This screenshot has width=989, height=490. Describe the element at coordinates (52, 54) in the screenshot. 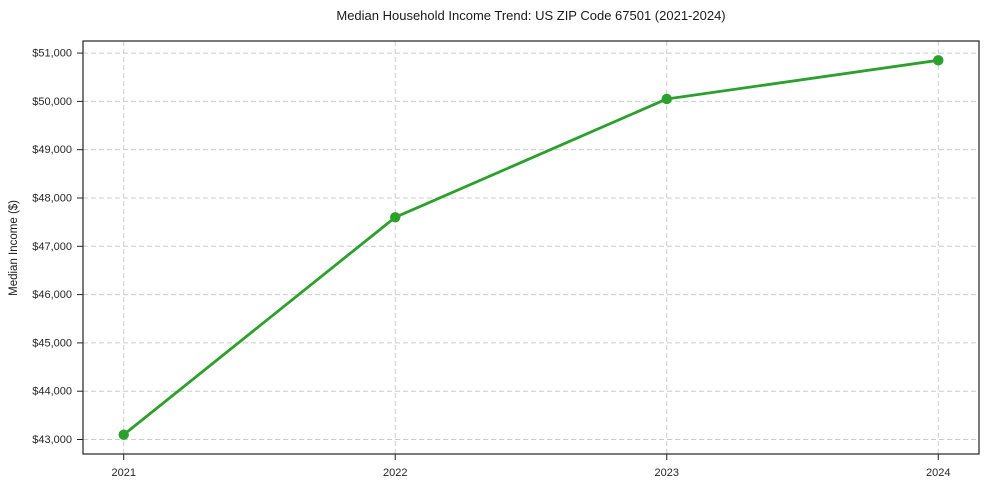

I see `y-tick-label: $51,000` at that location.